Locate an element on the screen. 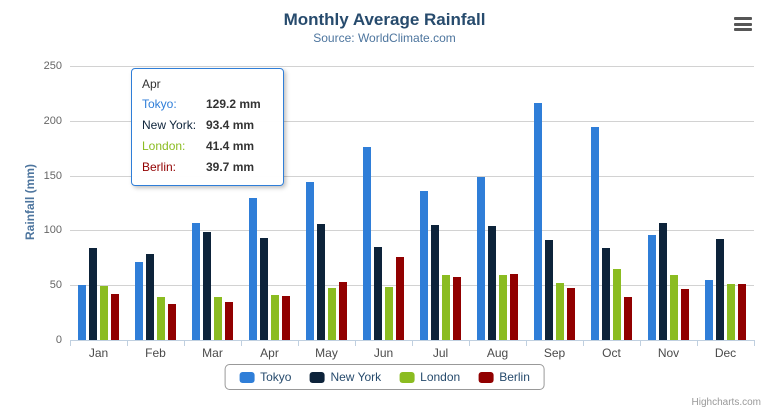 This screenshot has height=416, width=769. legend-item-tokyo: Tokyo is located at coordinates (265, 377).